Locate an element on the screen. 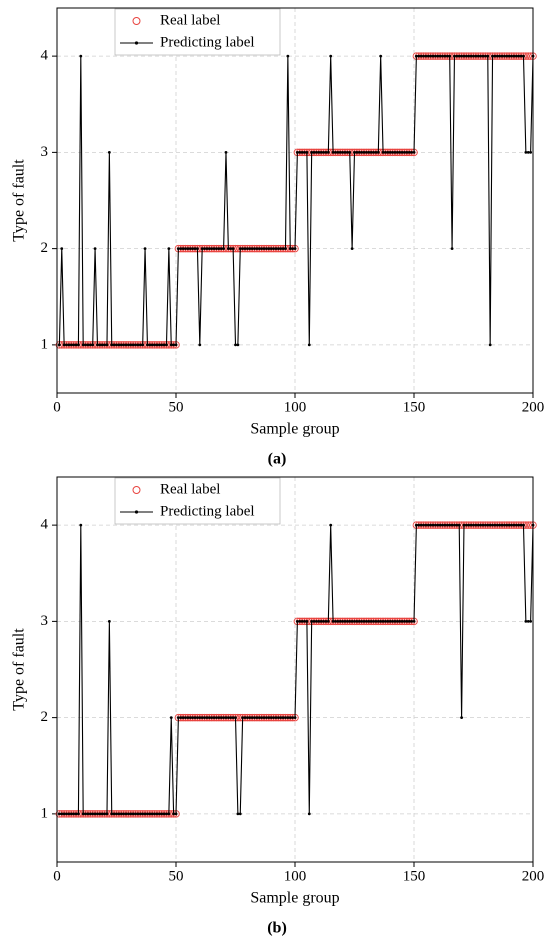  y-tick-label: 4 is located at coordinates (45, 525).